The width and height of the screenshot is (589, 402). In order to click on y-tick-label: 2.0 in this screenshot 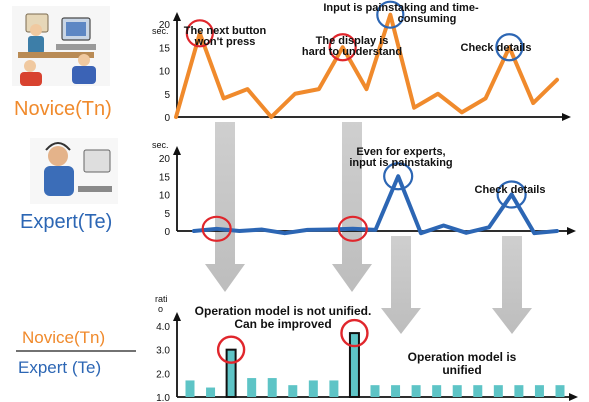, I will do `click(163, 374)`.